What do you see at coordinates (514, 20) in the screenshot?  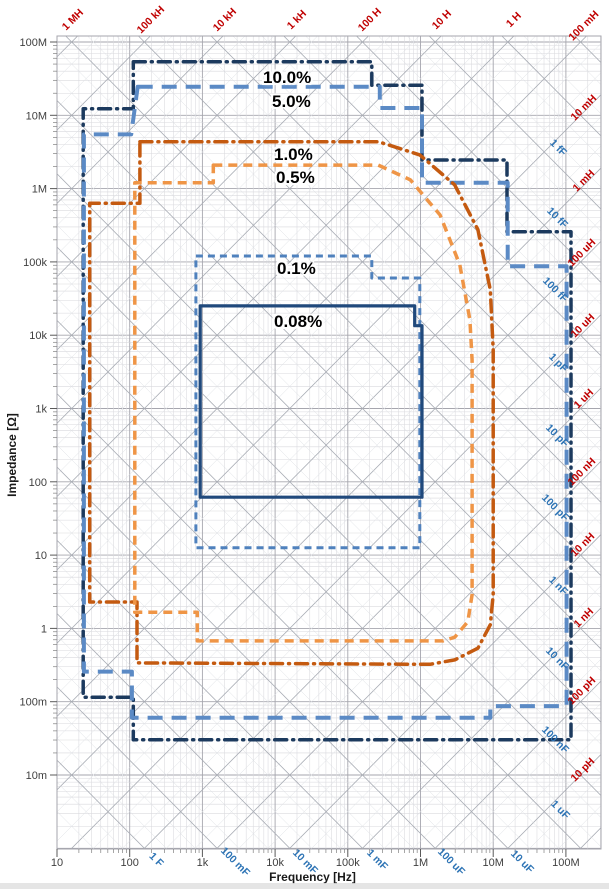 I see `inductance-top-label: 1 H` at bounding box center [514, 20].